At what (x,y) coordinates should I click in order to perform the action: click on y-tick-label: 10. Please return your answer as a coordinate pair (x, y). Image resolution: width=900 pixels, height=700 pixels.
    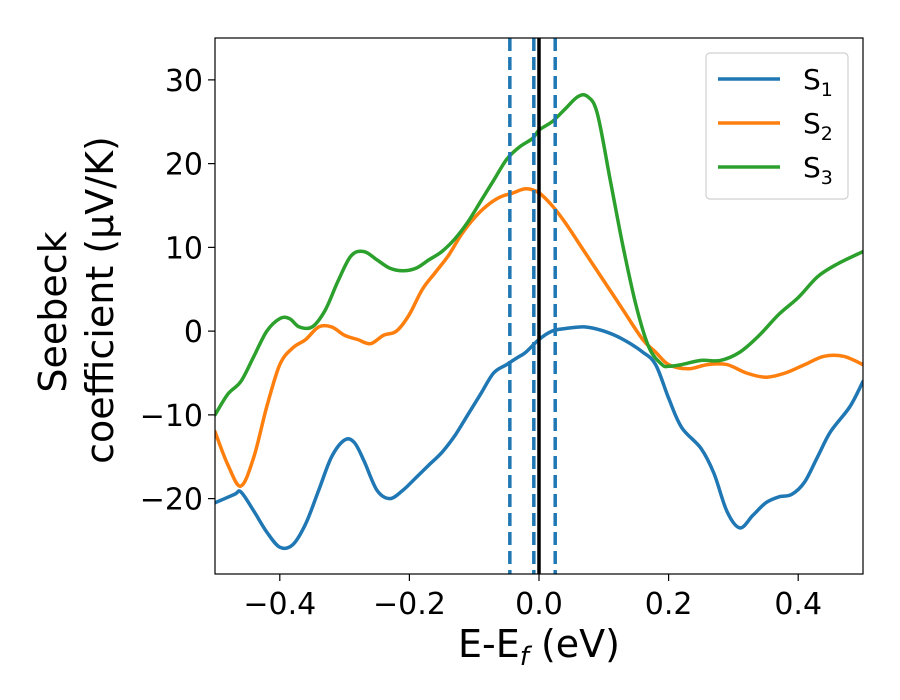
    Looking at the image, I should click on (184, 248).